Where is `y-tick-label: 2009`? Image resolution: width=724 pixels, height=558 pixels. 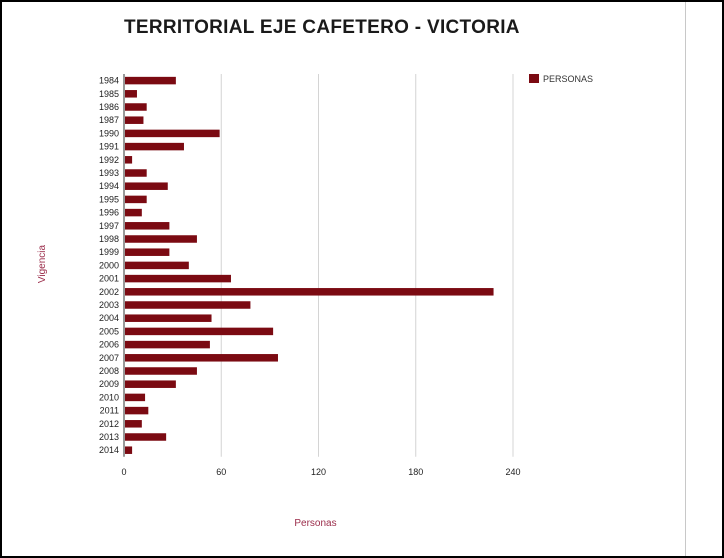 y-tick-label: 2009 is located at coordinates (109, 384).